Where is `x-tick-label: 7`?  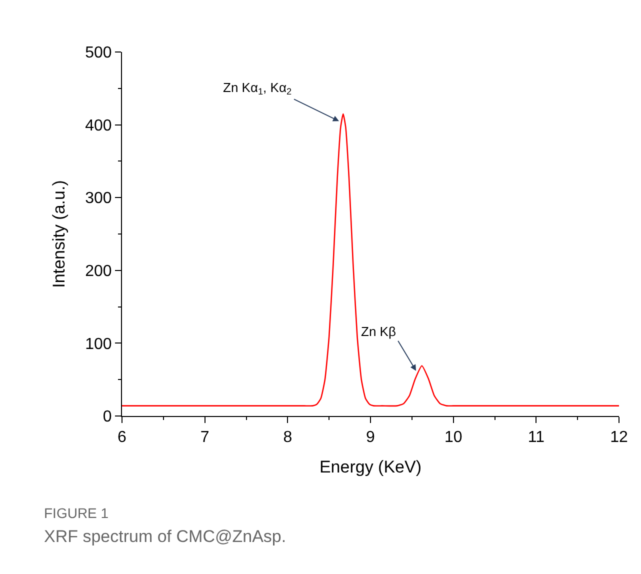 x-tick-label: 7 is located at coordinates (205, 437).